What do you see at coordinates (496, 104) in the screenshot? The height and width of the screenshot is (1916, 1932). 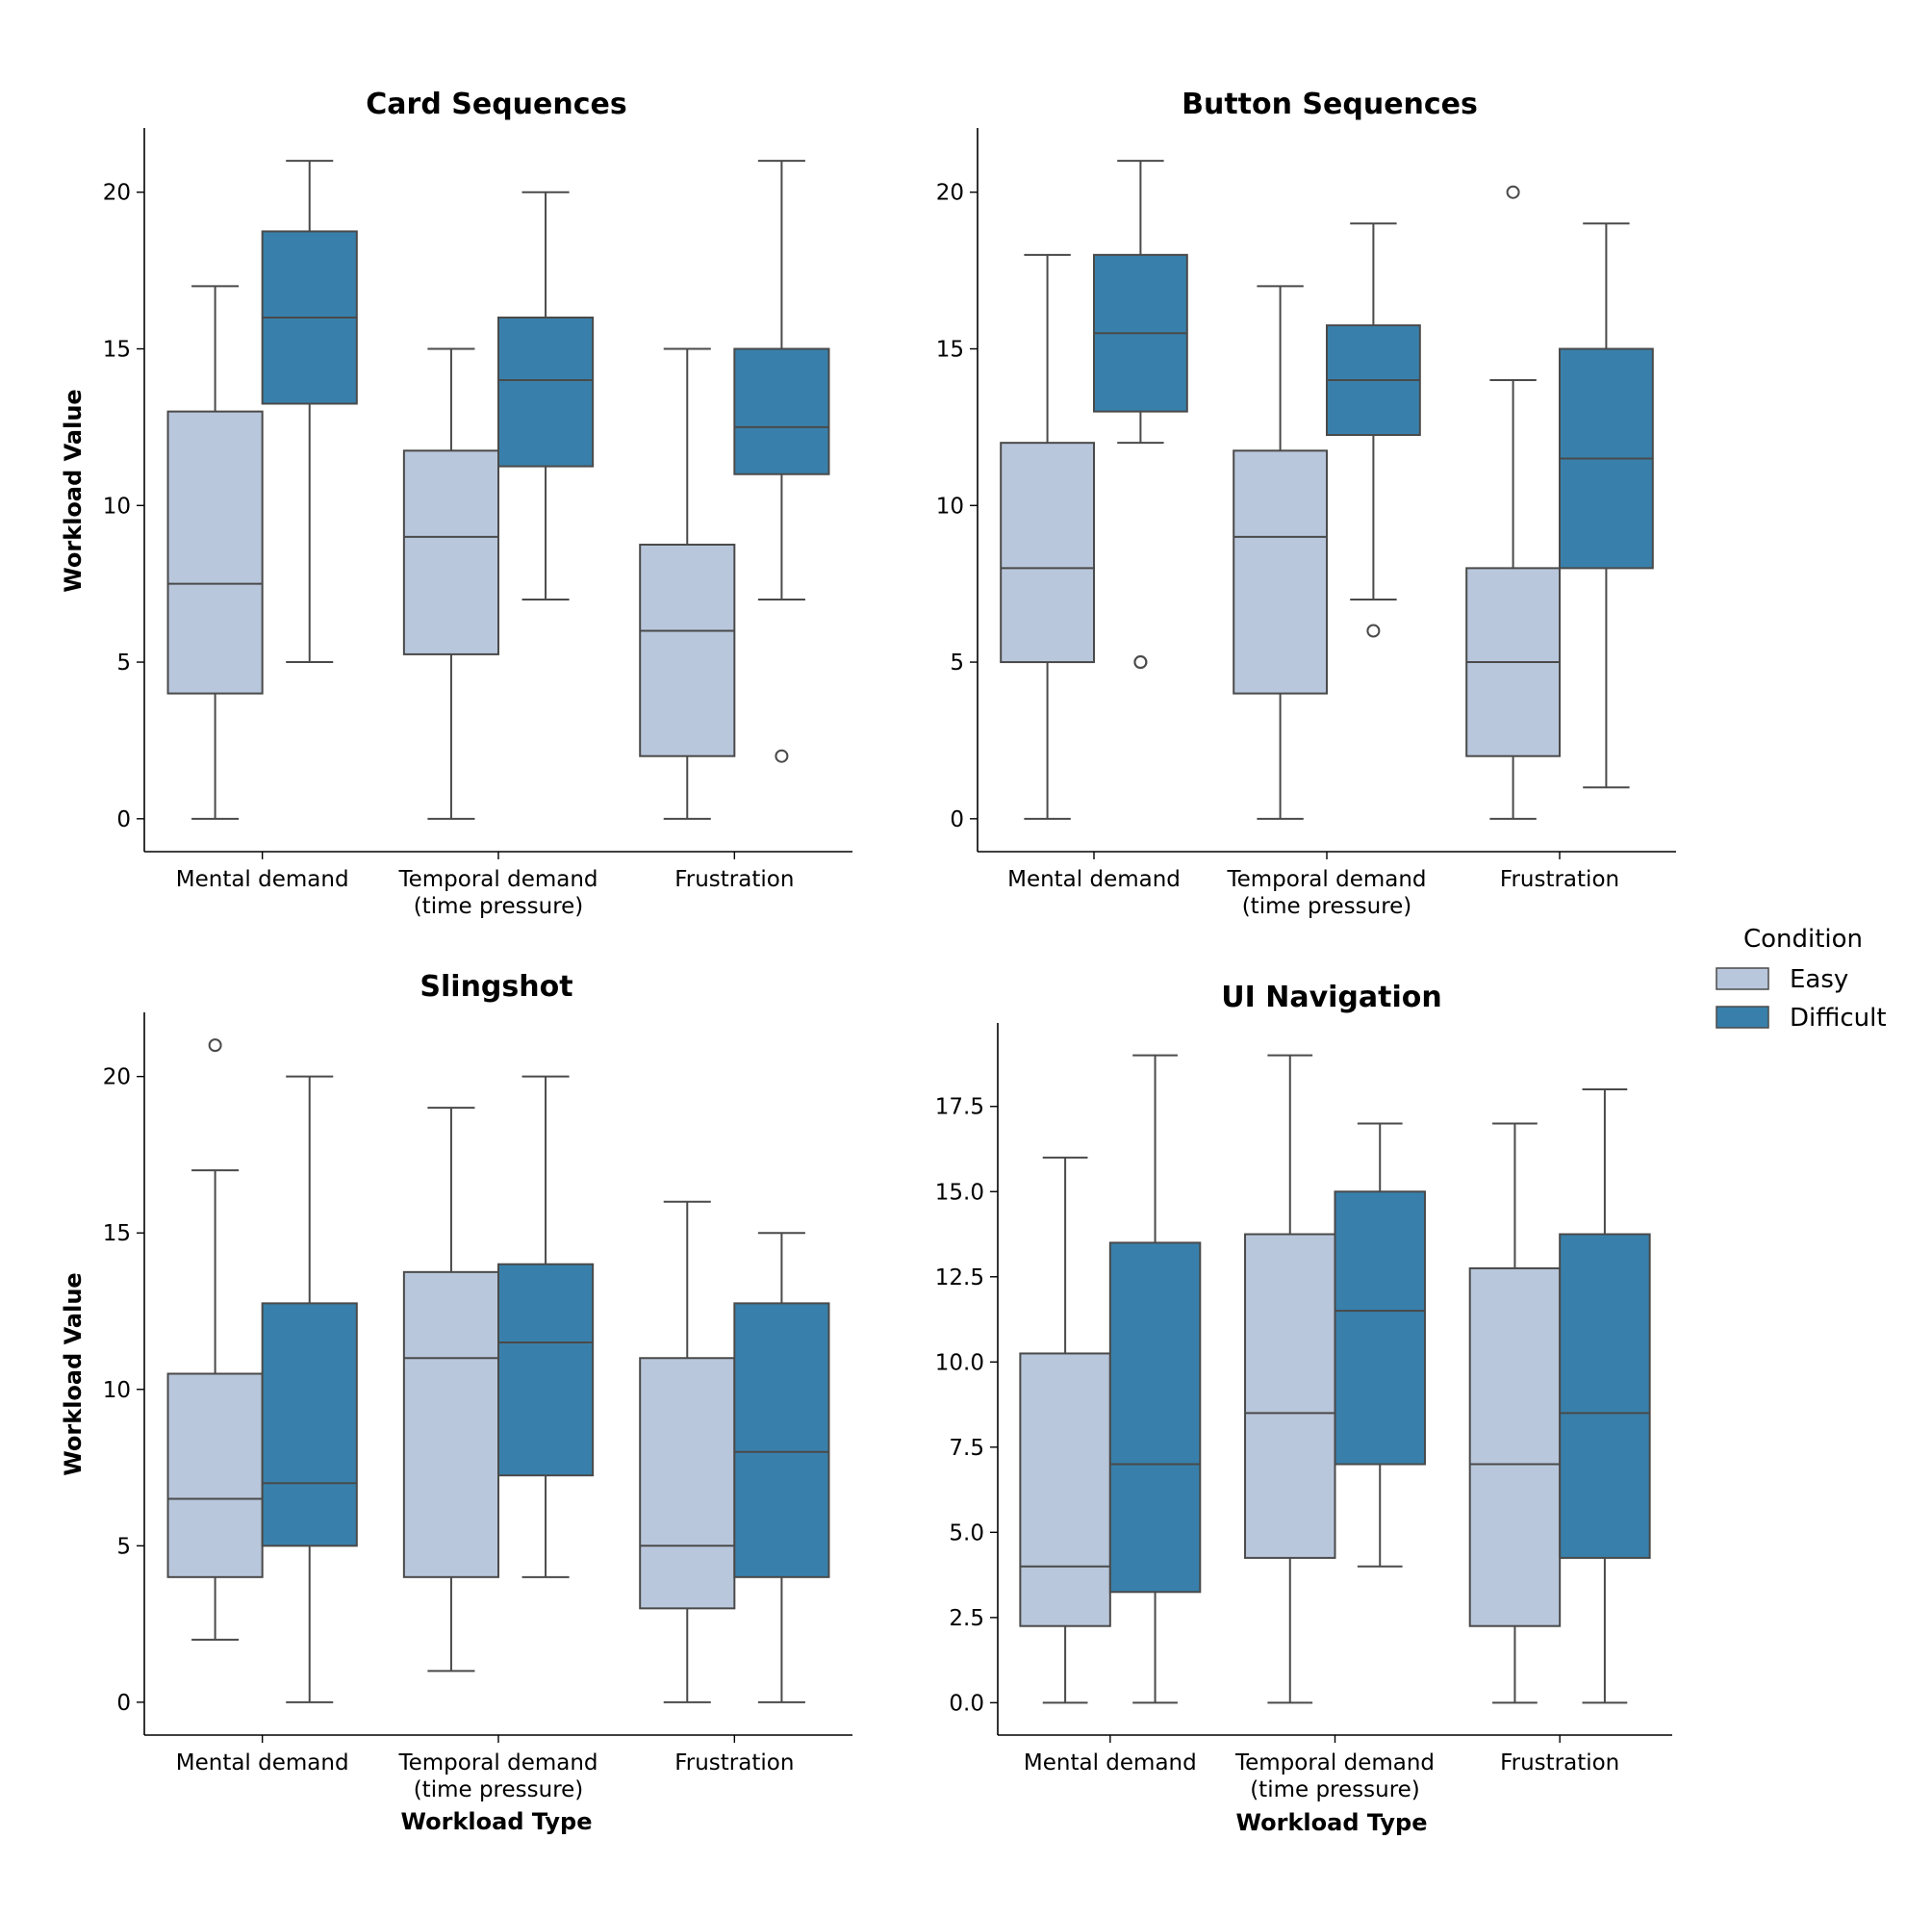 I see `panel-title: Card Sequences` at bounding box center [496, 104].